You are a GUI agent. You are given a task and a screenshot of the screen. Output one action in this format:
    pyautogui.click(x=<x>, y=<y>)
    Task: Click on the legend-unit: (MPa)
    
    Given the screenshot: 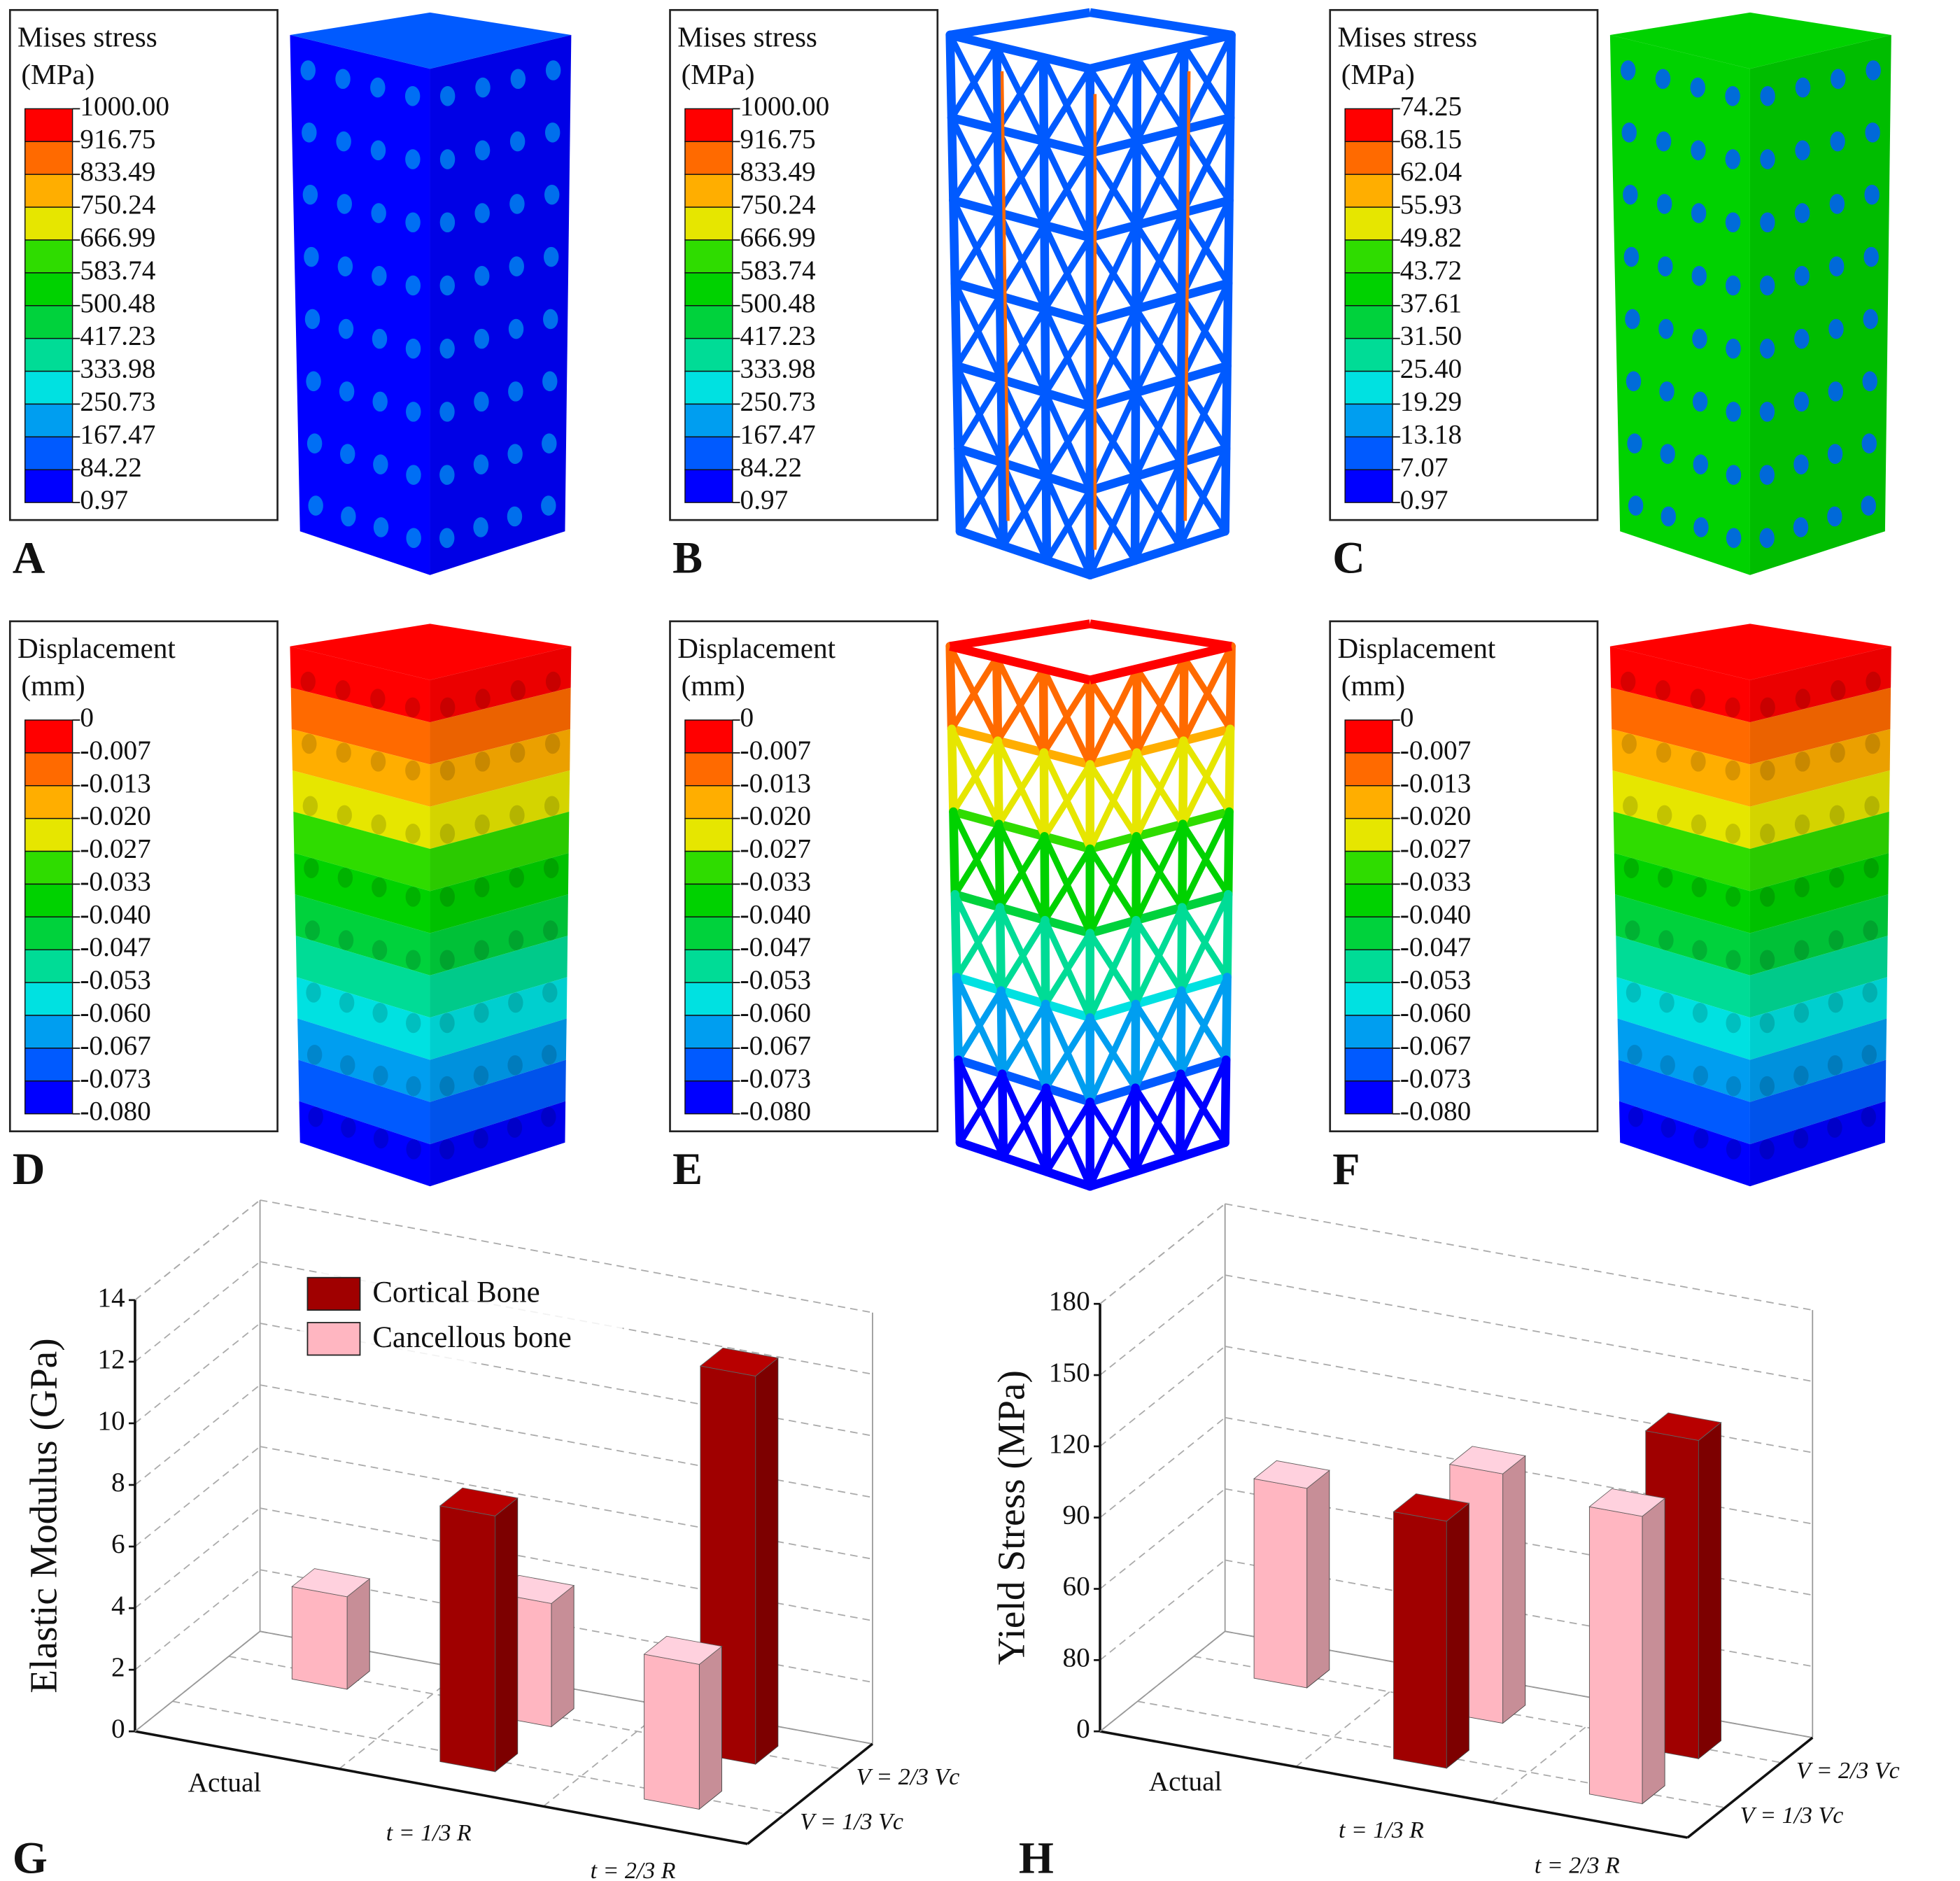 What is the action you would take?
    pyautogui.click(x=1378, y=74)
    